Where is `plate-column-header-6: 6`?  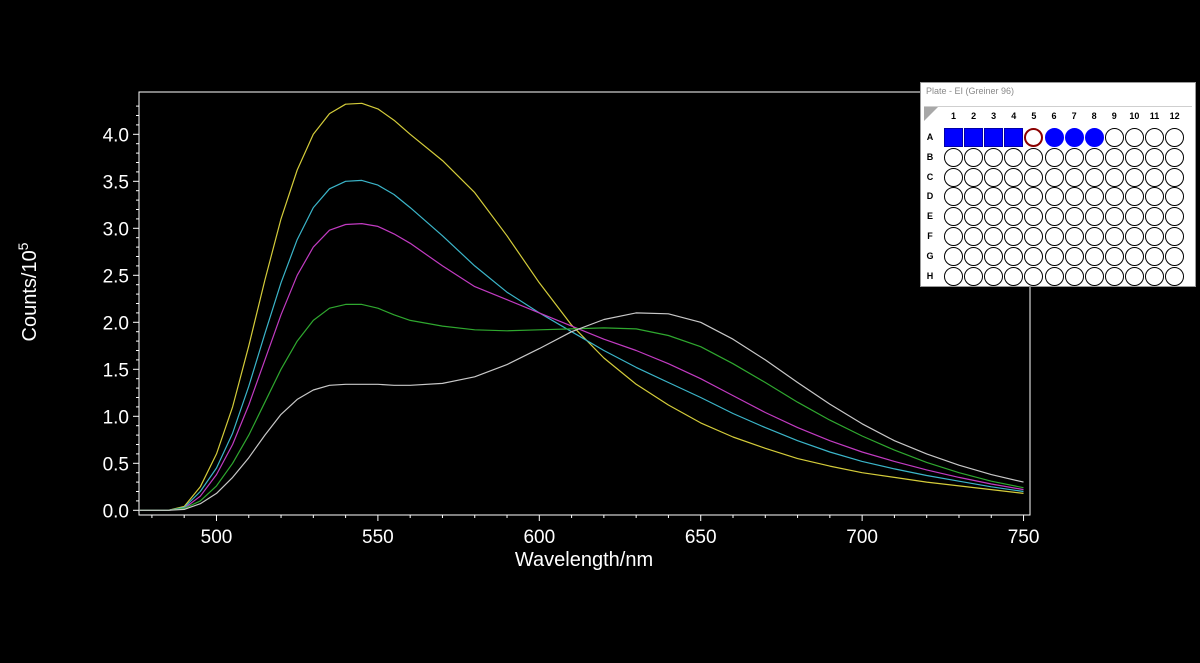 plate-column-header-6: 6 is located at coordinates (1054, 116).